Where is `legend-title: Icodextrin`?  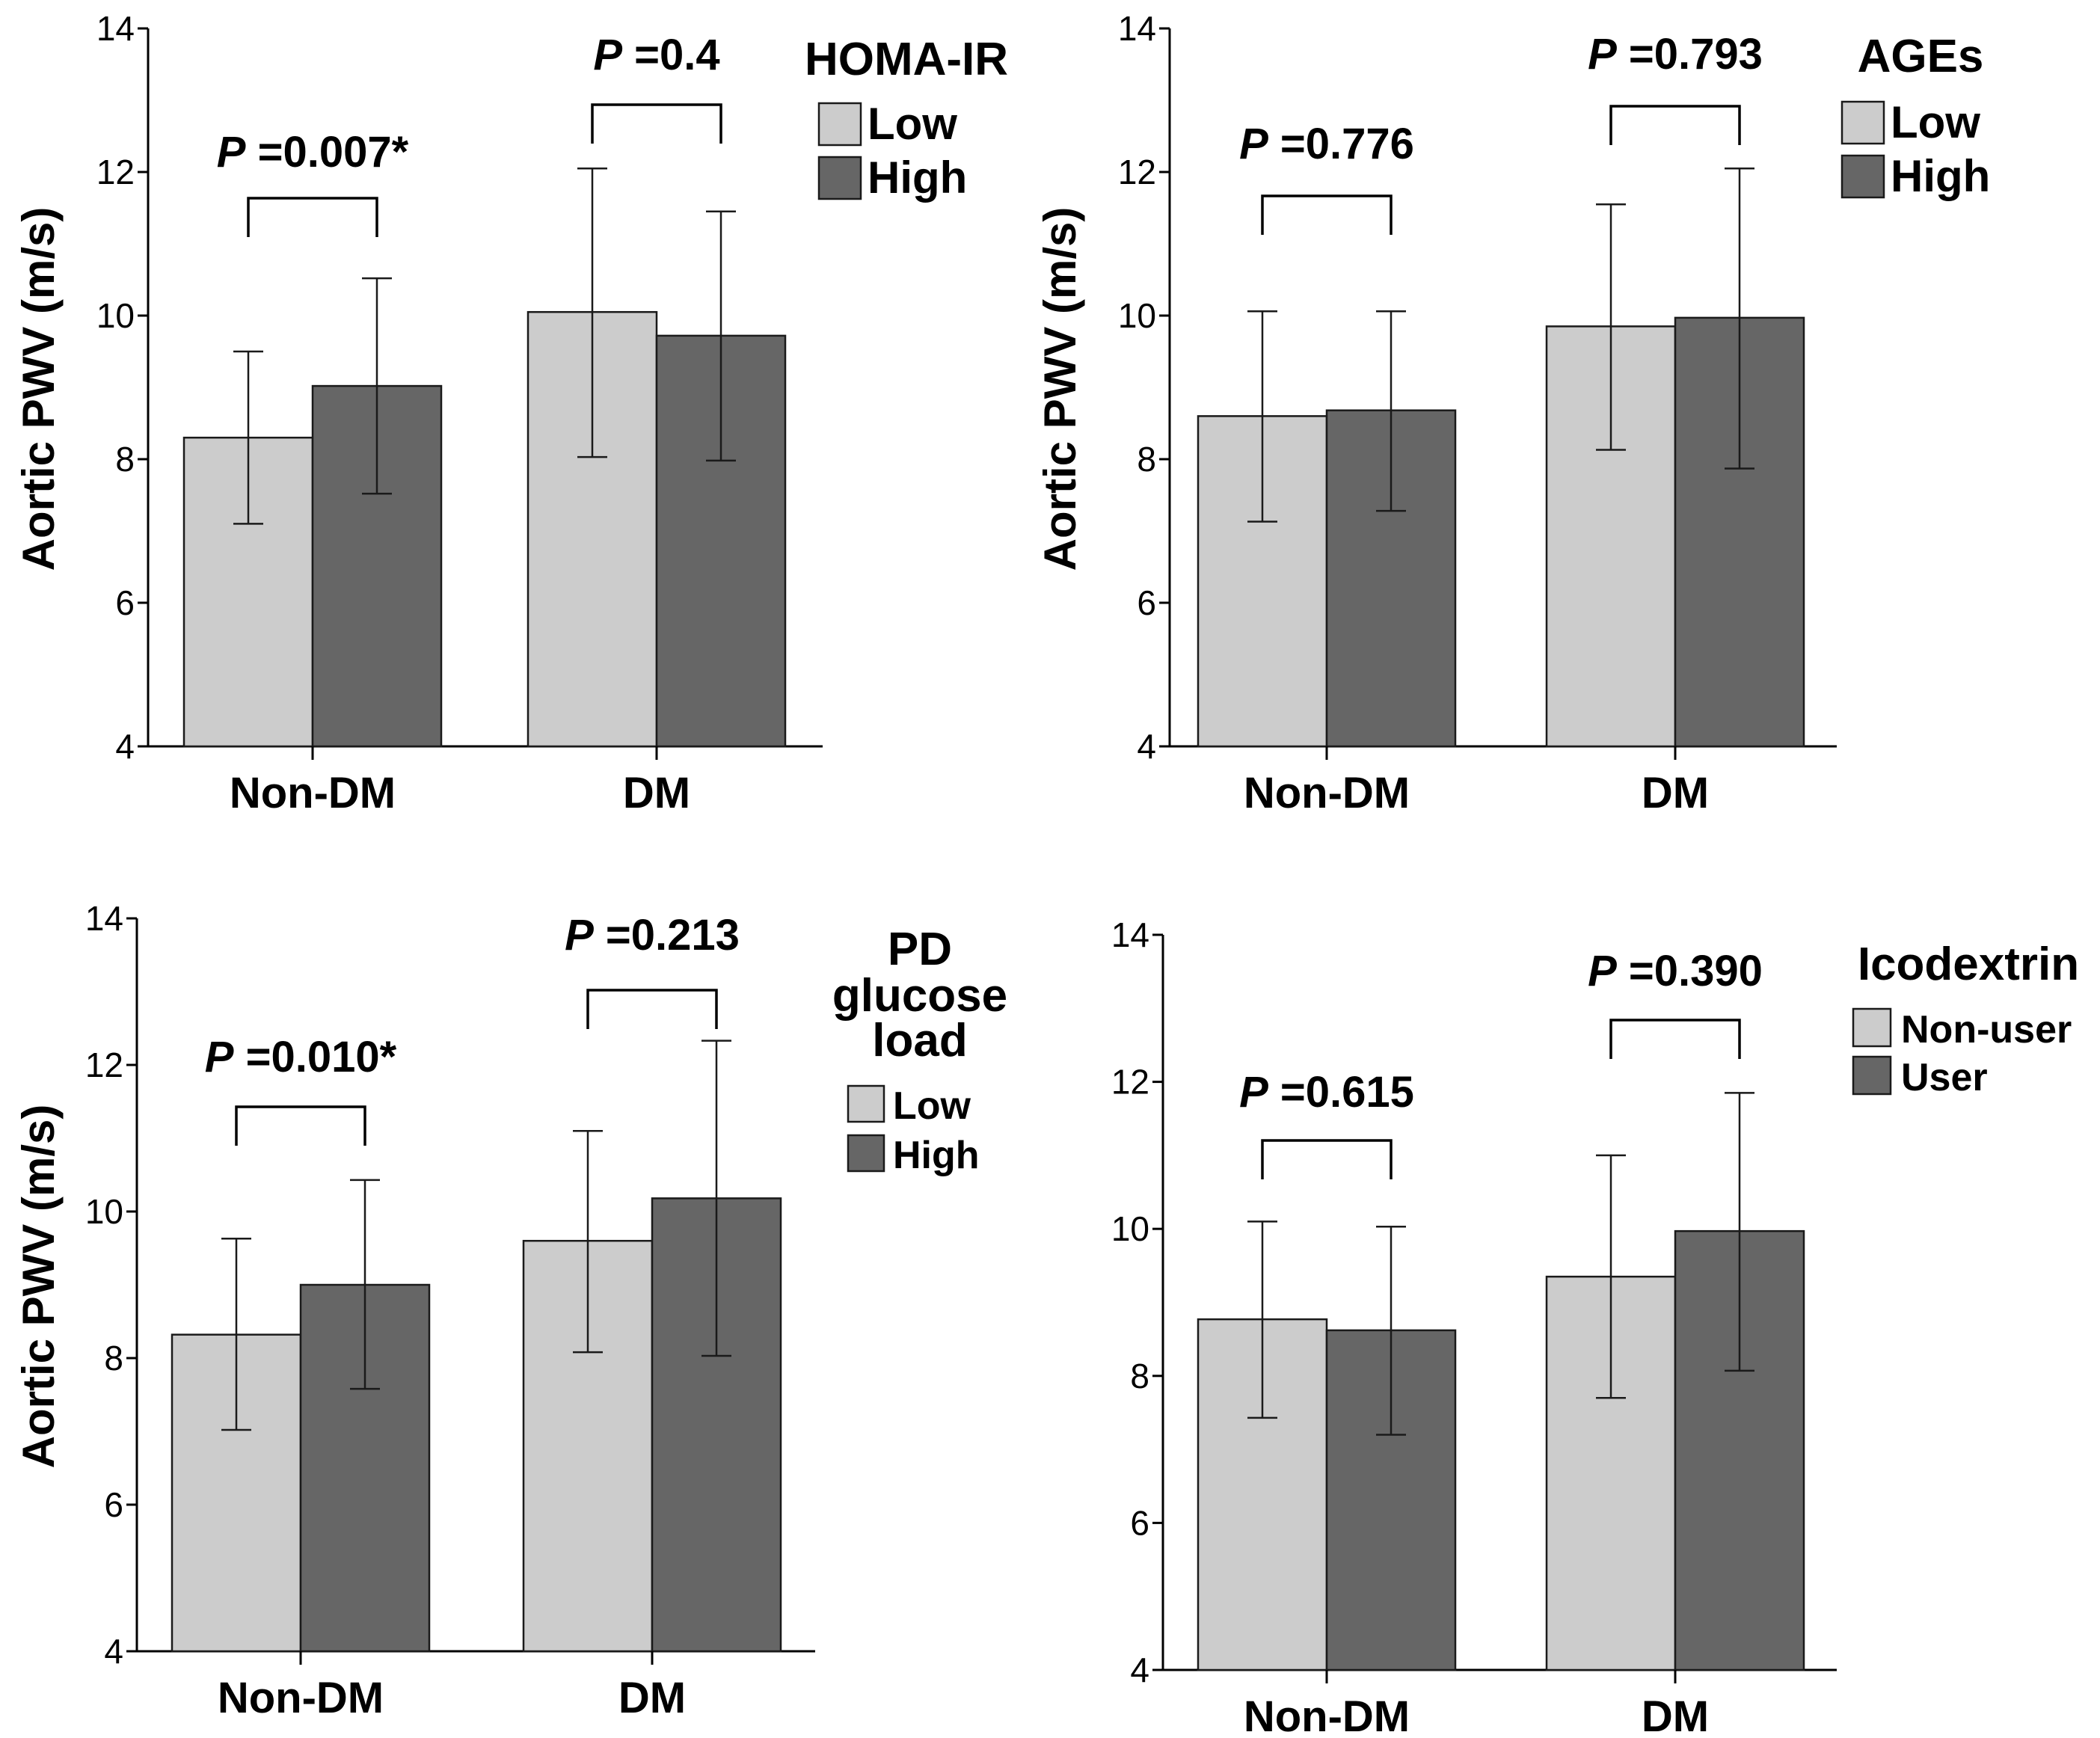 legend-title: Icodextrin is located at coordinates (1968, 964).